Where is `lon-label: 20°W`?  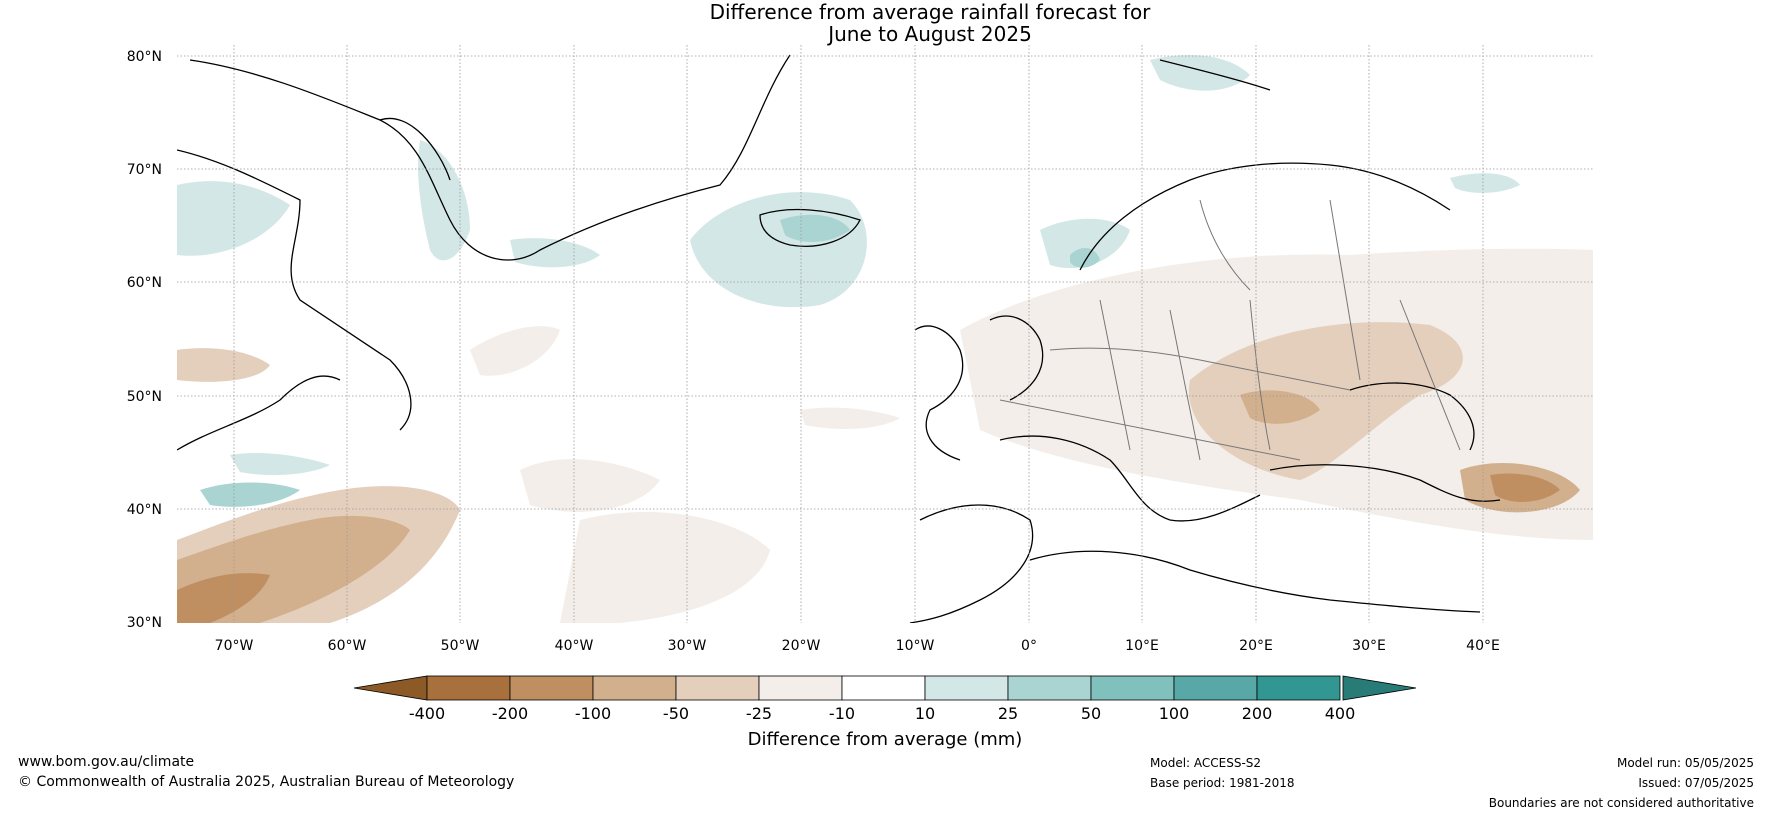
lon-label: 20°W is located at coordinates (801, 646).